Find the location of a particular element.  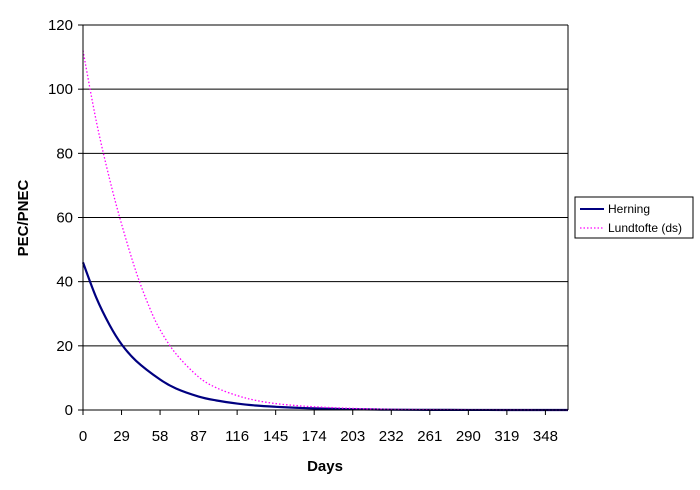

y-tick-label: 60 is located at coordinates (64, 218).